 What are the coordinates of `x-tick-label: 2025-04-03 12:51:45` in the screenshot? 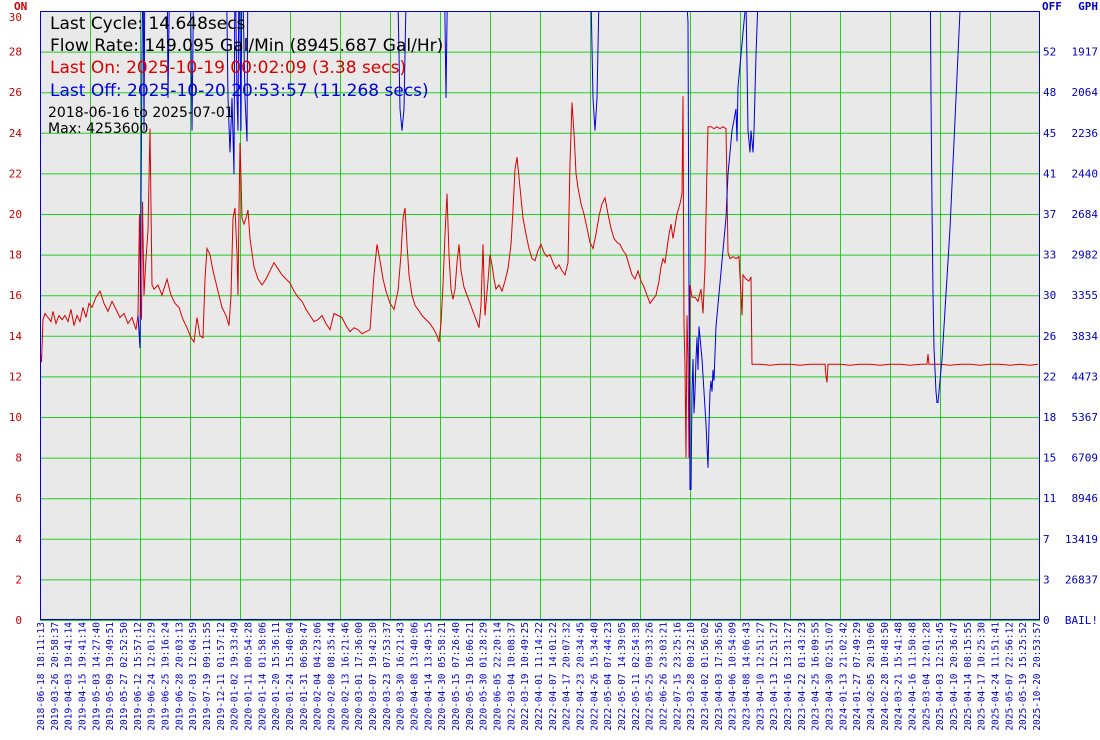 It's located at (940, 676).